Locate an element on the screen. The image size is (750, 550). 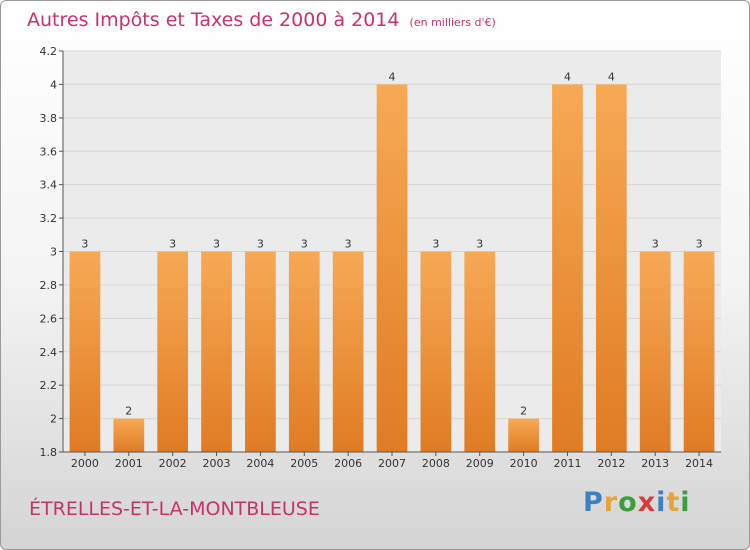
y-axis-ticks: 1.8 2 2.2 2.4 2.6 2.8 3 3.2 3.4 3.6 3.8 4 4.2 is located at coordinates (51, 252).